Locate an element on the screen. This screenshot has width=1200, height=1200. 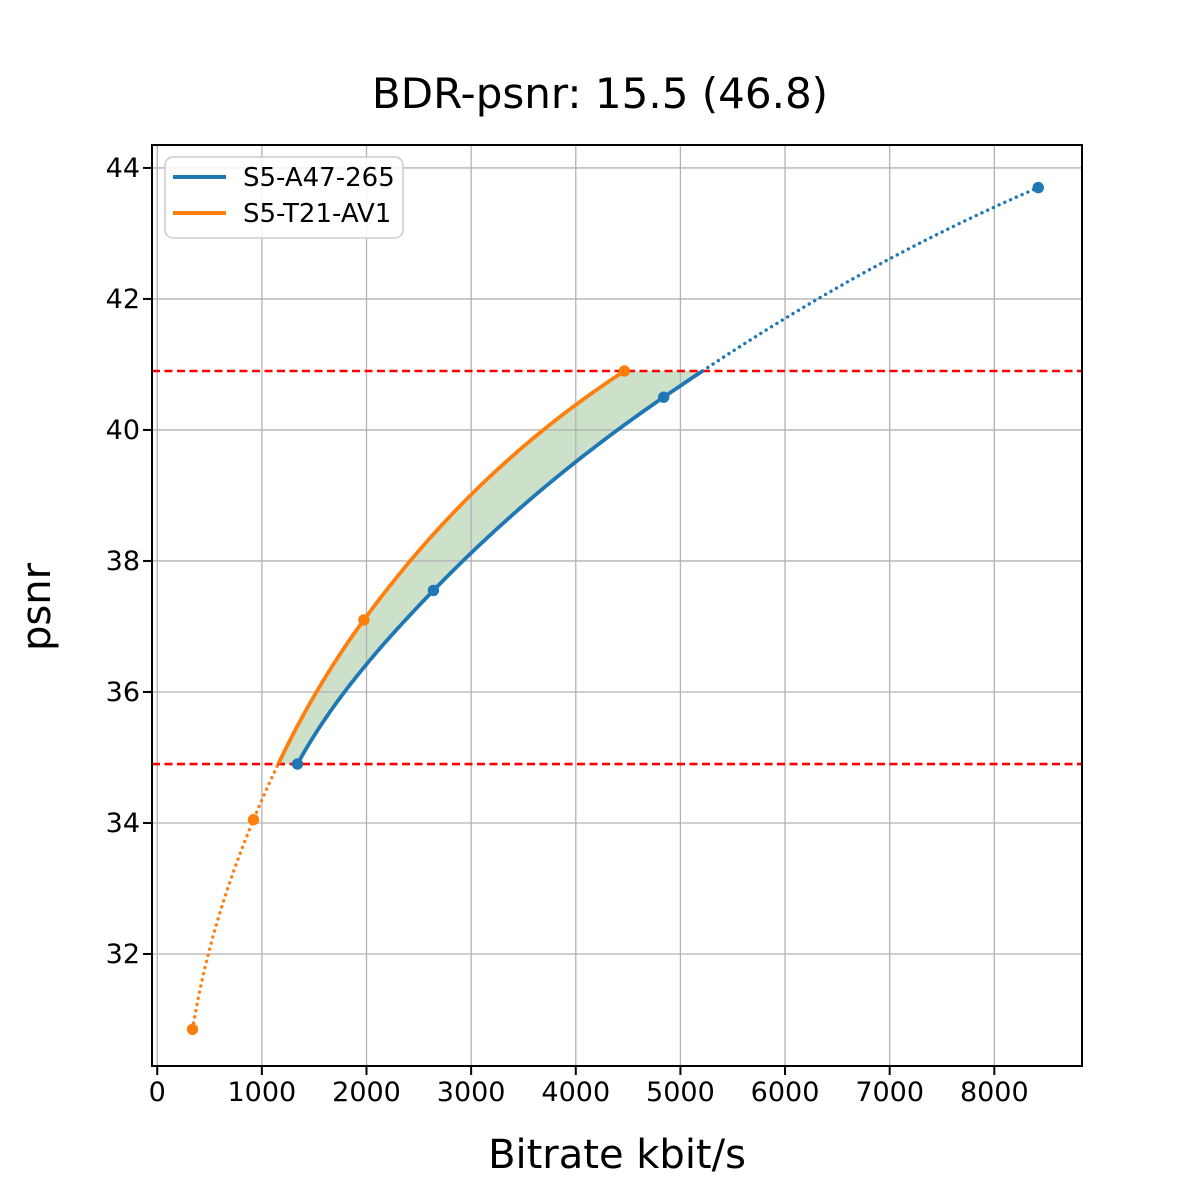
x-axis-label: Bitrate kbit/s is located at coordinates (617, 1155).